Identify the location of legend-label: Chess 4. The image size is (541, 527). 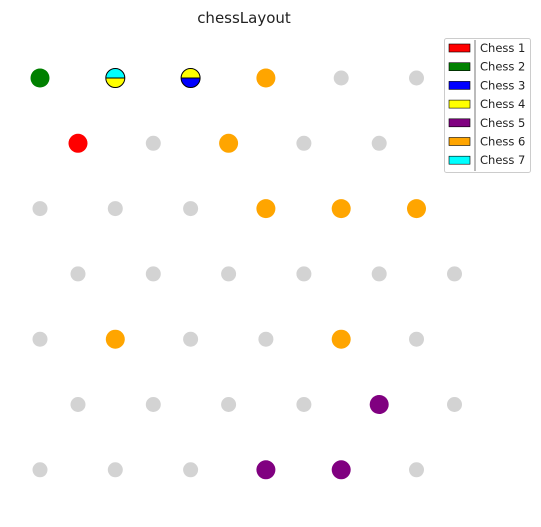
(502, 104).